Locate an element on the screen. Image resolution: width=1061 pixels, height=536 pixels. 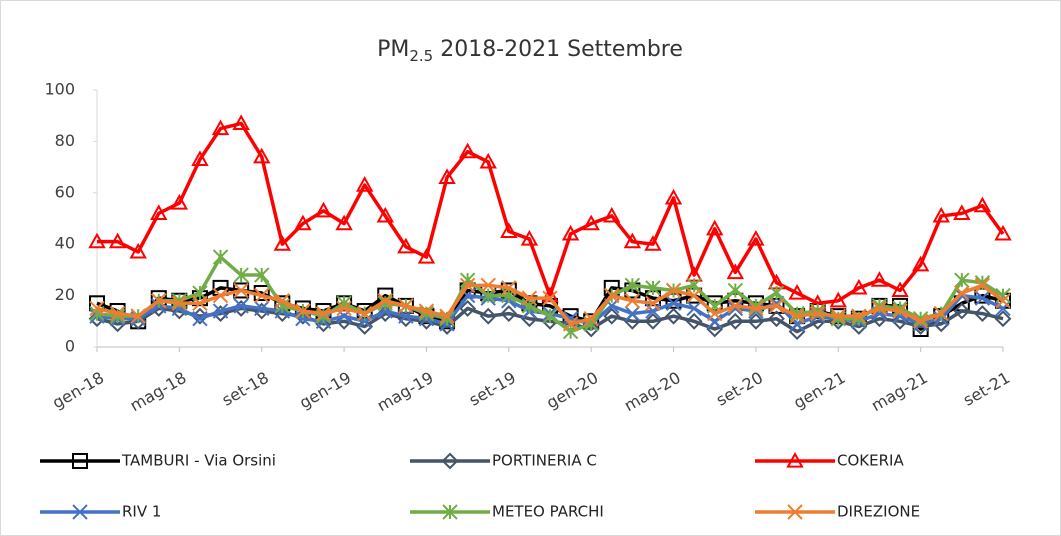
y-tick-label: 100 is located at coordinates (59, 89).